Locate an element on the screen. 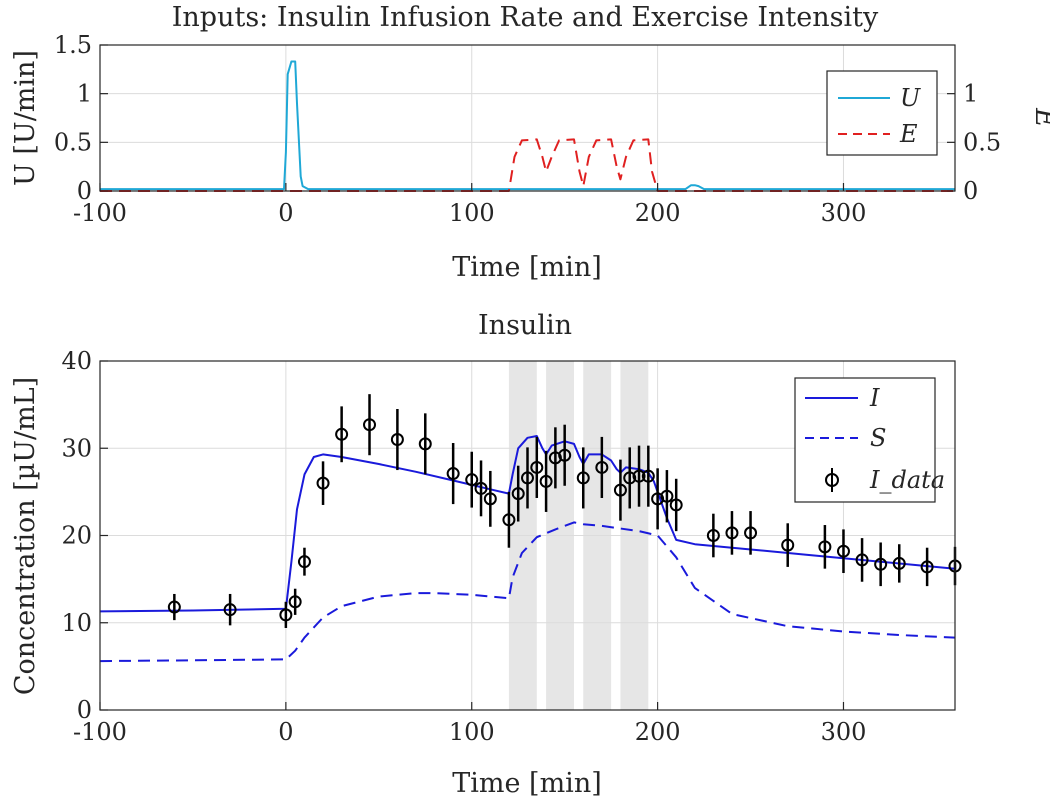 The height and width of the screenshot is (807, 1050). inputs-chart-legend-box is located at coordinates (882, 113).